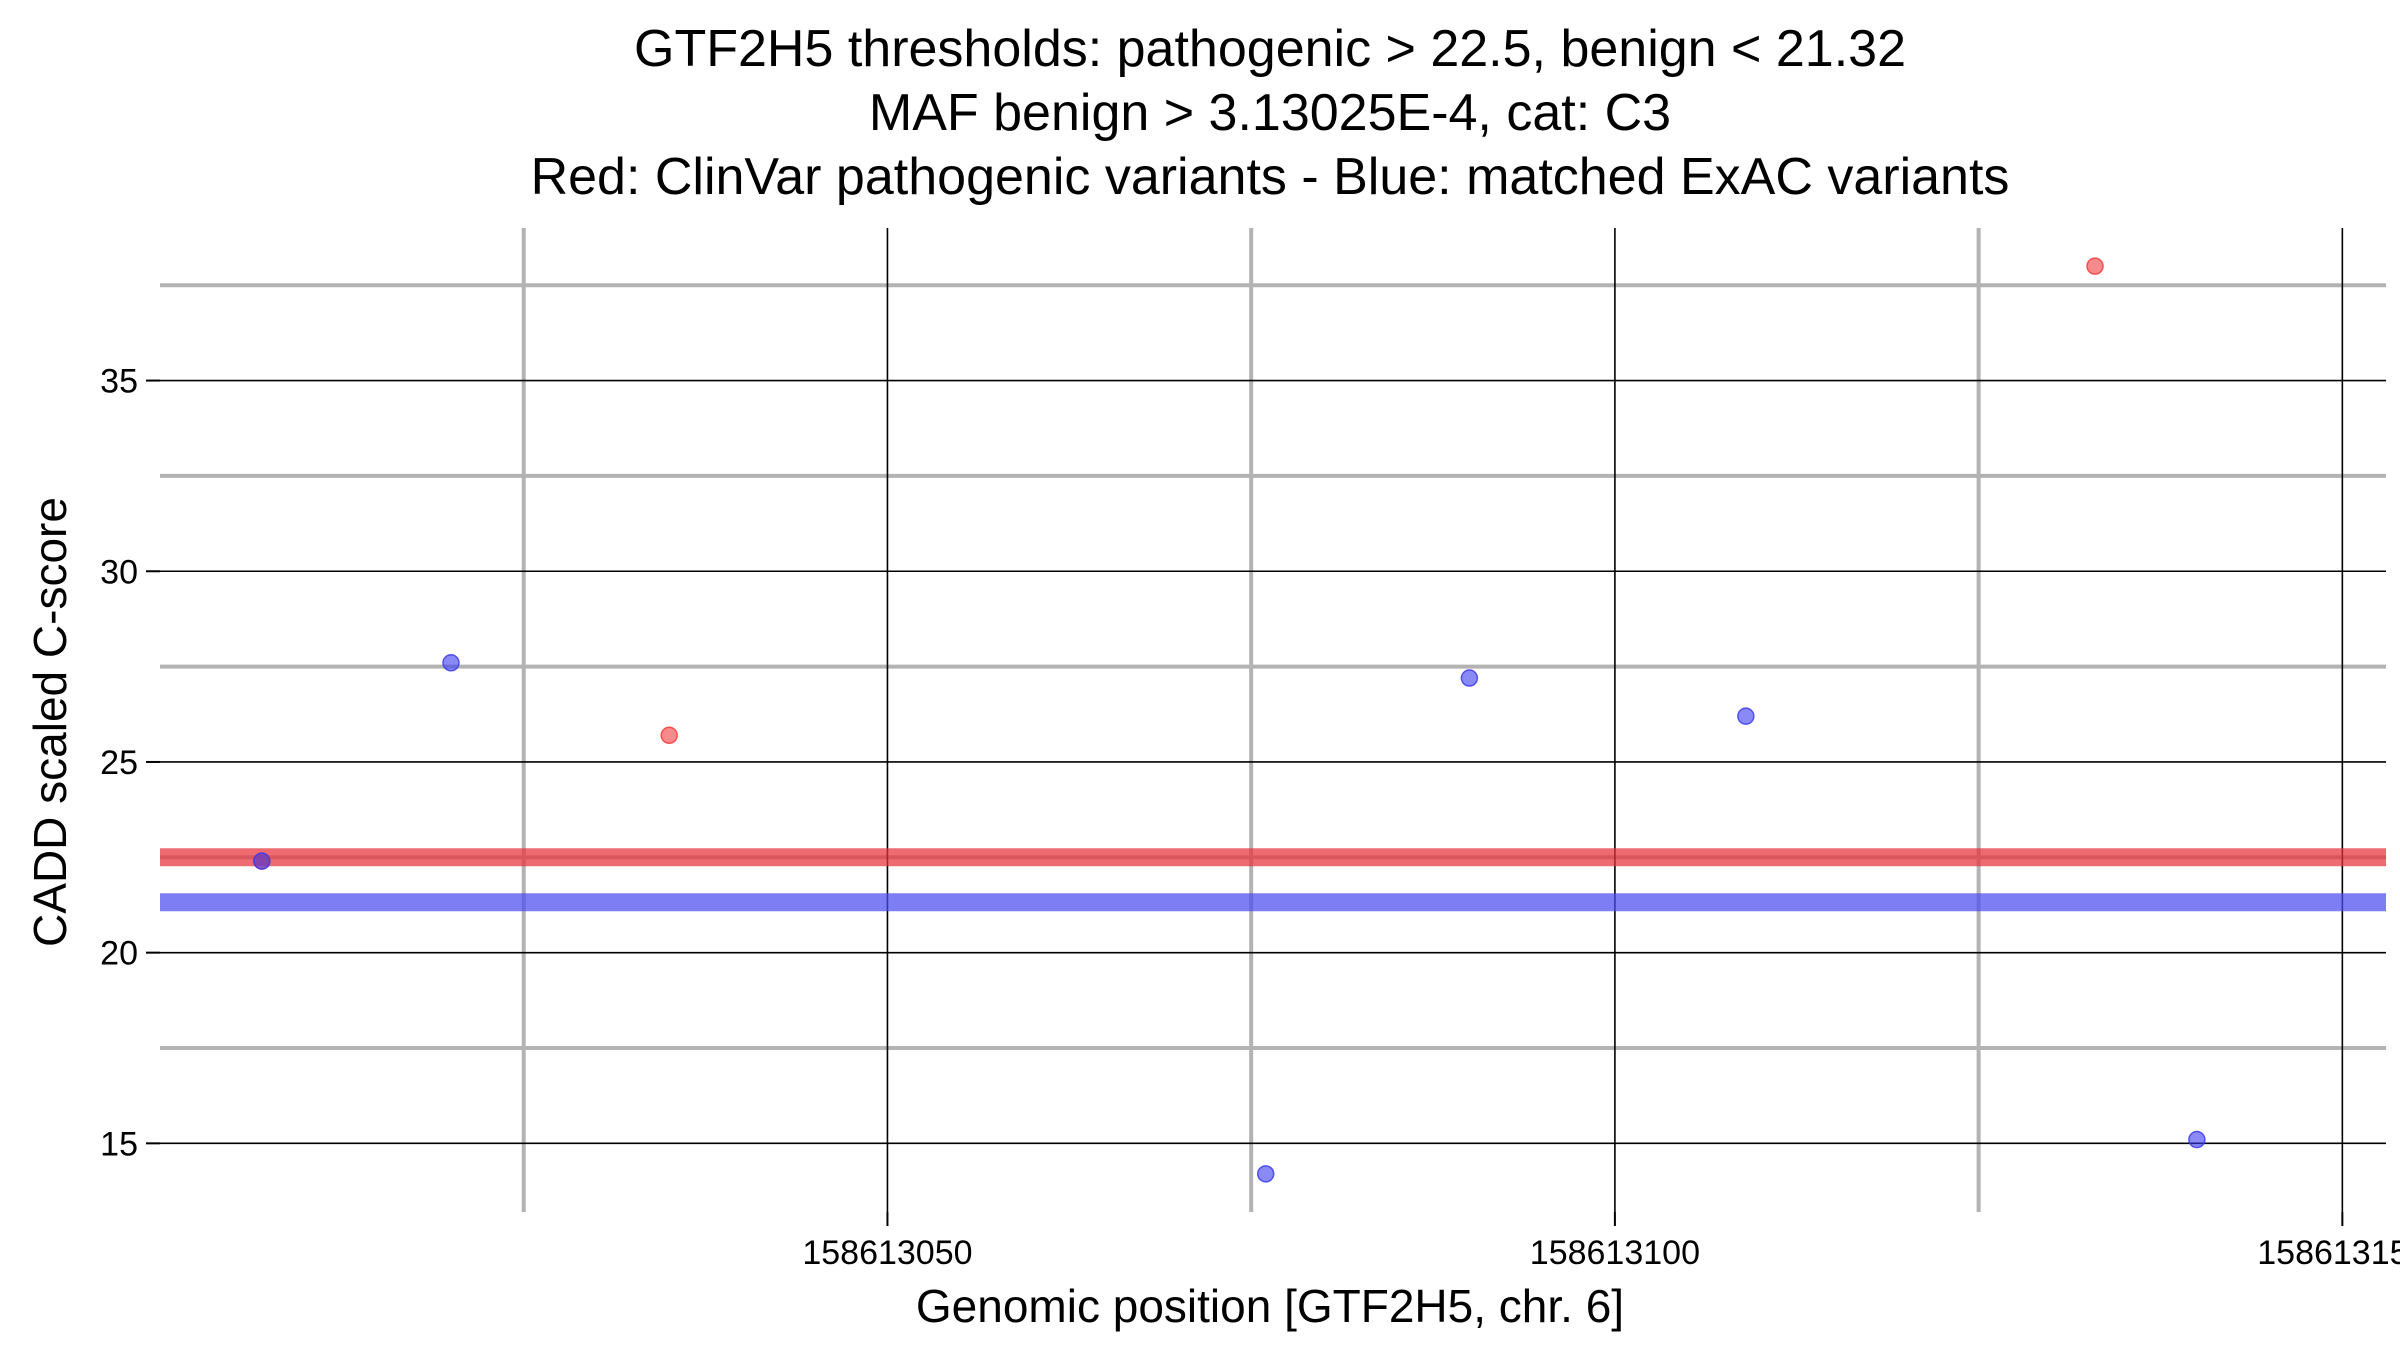  I want to click on x-tick-label: 158613150, so click(2328, 1253).